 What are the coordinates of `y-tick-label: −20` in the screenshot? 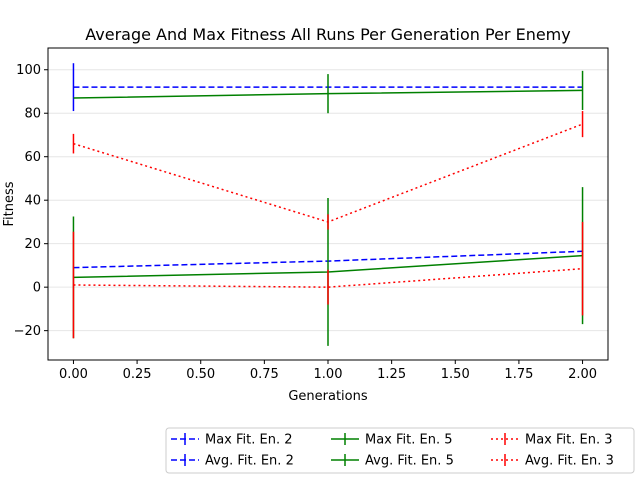 It's located at (27, 331).